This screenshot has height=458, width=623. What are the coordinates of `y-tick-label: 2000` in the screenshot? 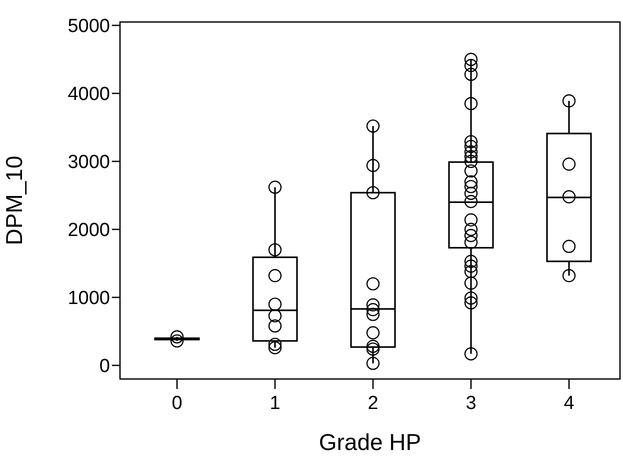 It's located at (89, 231).